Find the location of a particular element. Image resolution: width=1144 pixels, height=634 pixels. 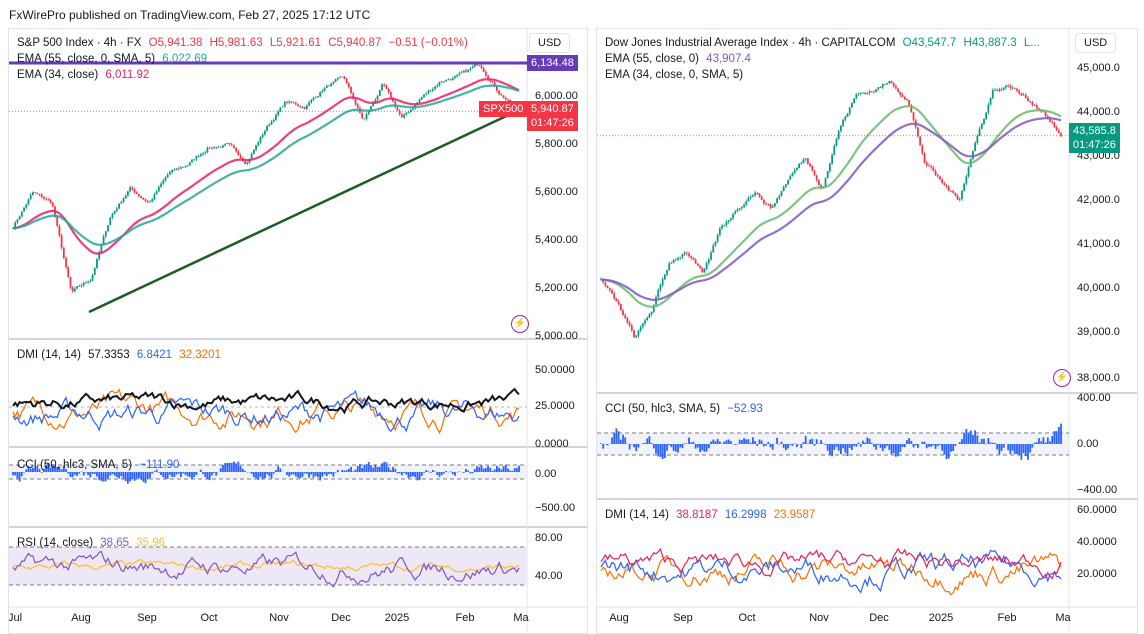

ema-line-b is located at coordinates (266, 165).